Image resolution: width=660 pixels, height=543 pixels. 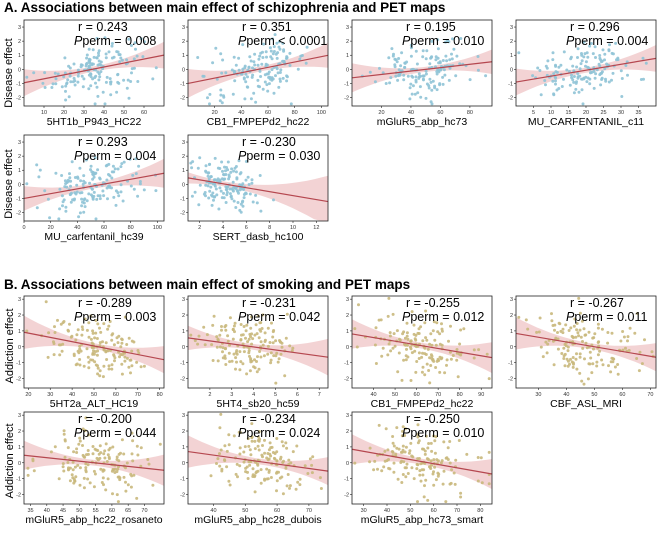 I want to click on x-tick-label: 30, so click(x=84, y=113).